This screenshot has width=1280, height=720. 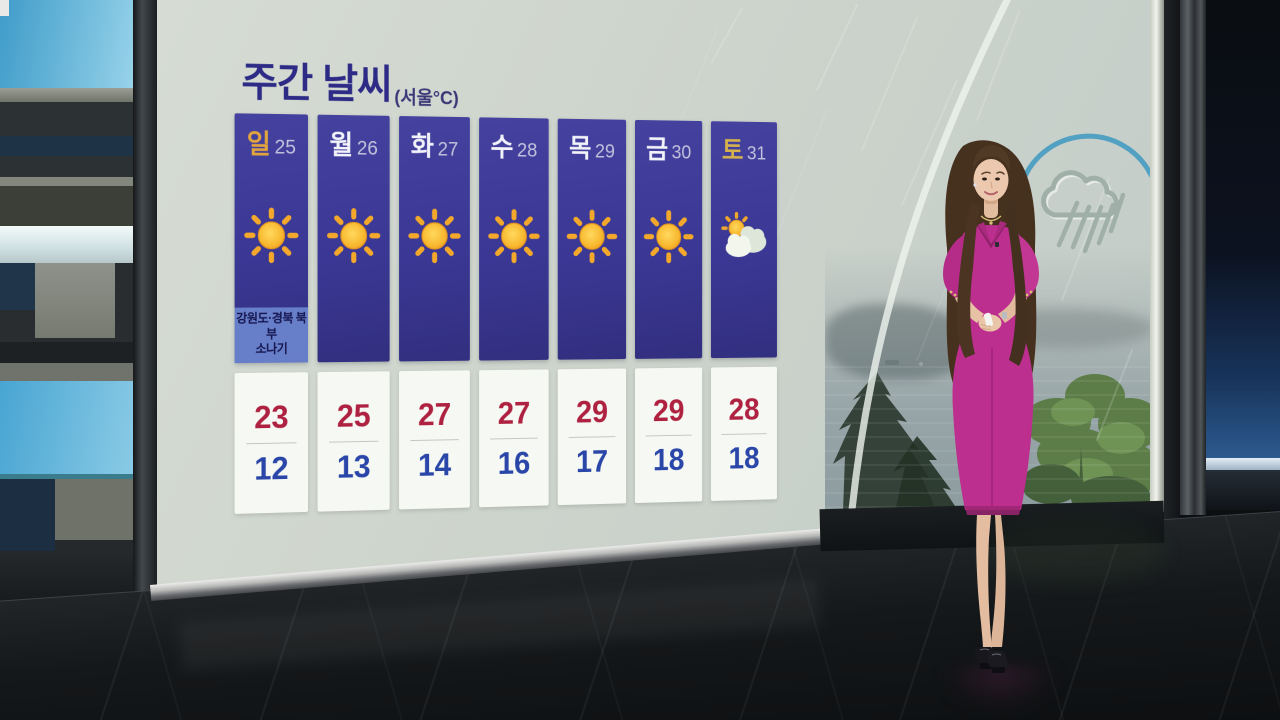 I want to click on day-name: 화, so click(x=422, y=146).